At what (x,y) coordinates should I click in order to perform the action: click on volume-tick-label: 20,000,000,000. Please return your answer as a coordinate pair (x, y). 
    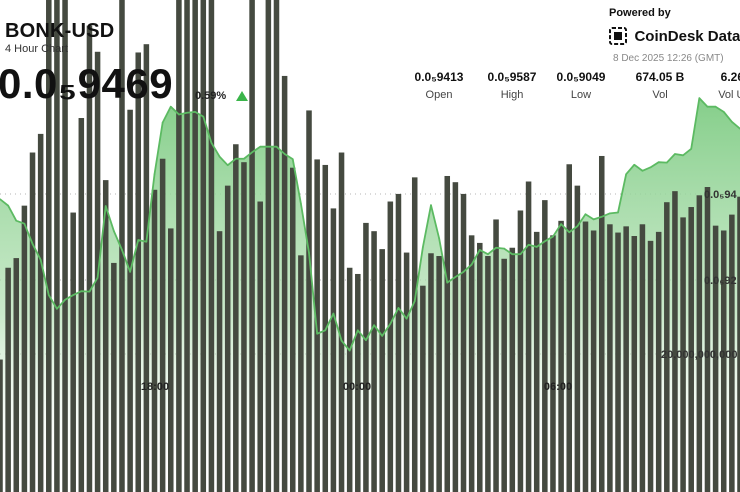
    Looking at the image, I should click on (699, 355).